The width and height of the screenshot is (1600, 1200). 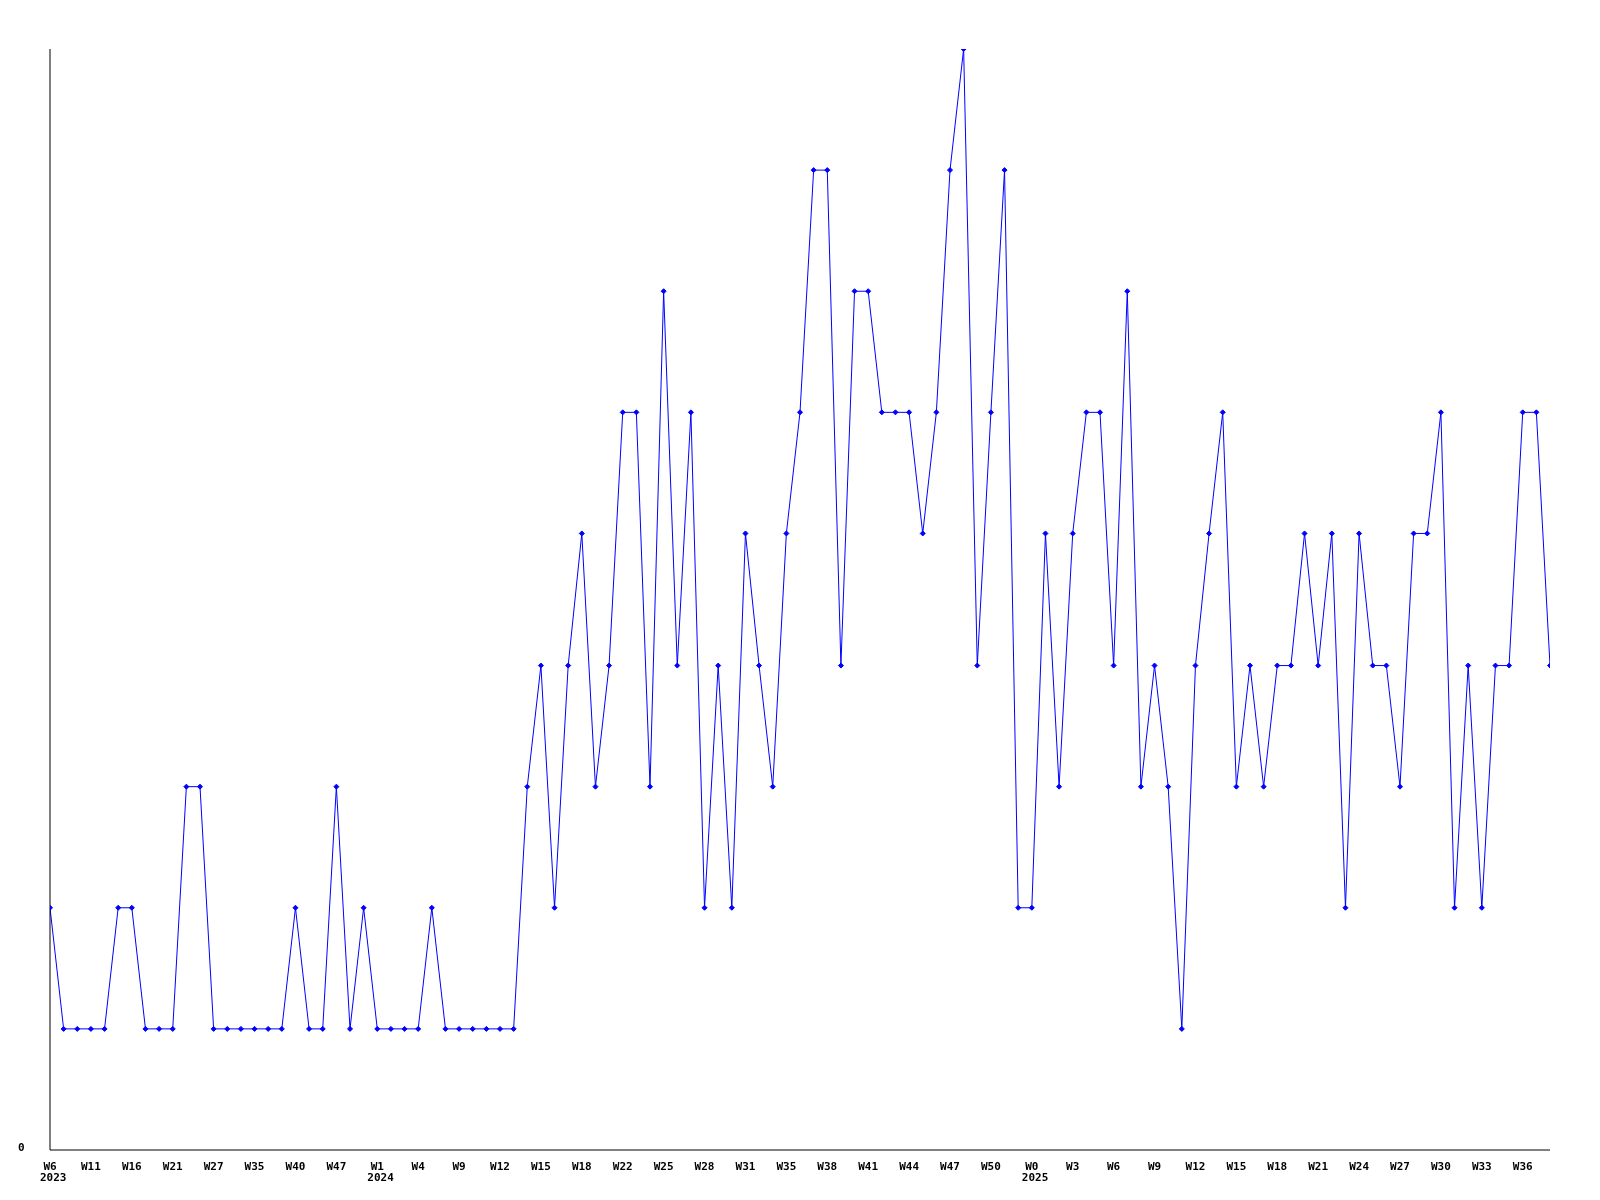 What do you see at coordinates (704, 1166) in the screenshot?
I see `x-tick-label: W28` at bounding box center [704, 1166].